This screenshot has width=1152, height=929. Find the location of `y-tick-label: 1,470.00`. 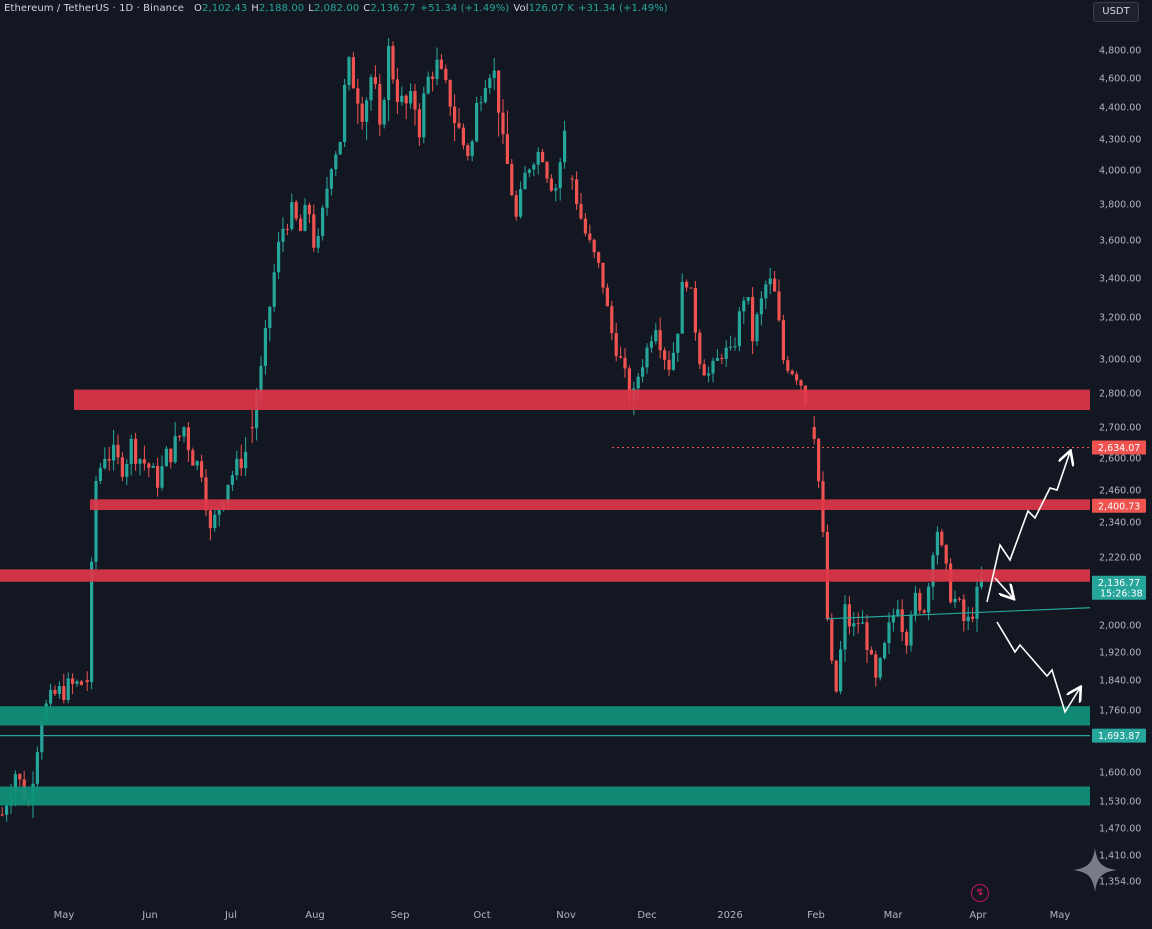

y-tick-label: 1,470.00 is located at coordinates (1120, 829).